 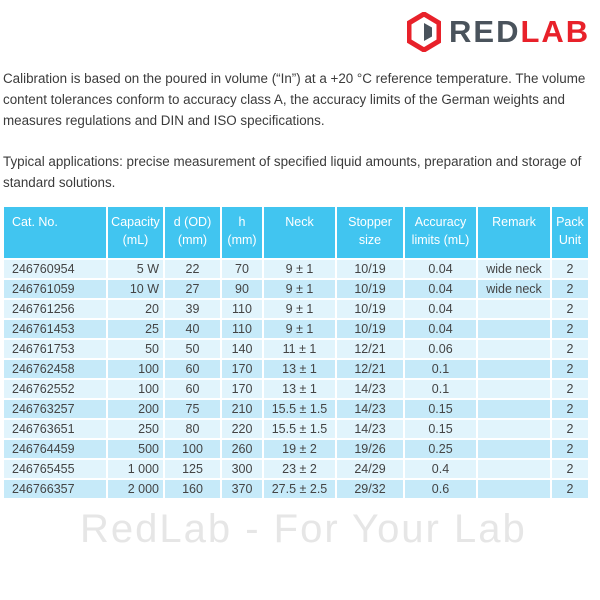 I want to click on table-cell: 0.4, so click(x=440, y=469).